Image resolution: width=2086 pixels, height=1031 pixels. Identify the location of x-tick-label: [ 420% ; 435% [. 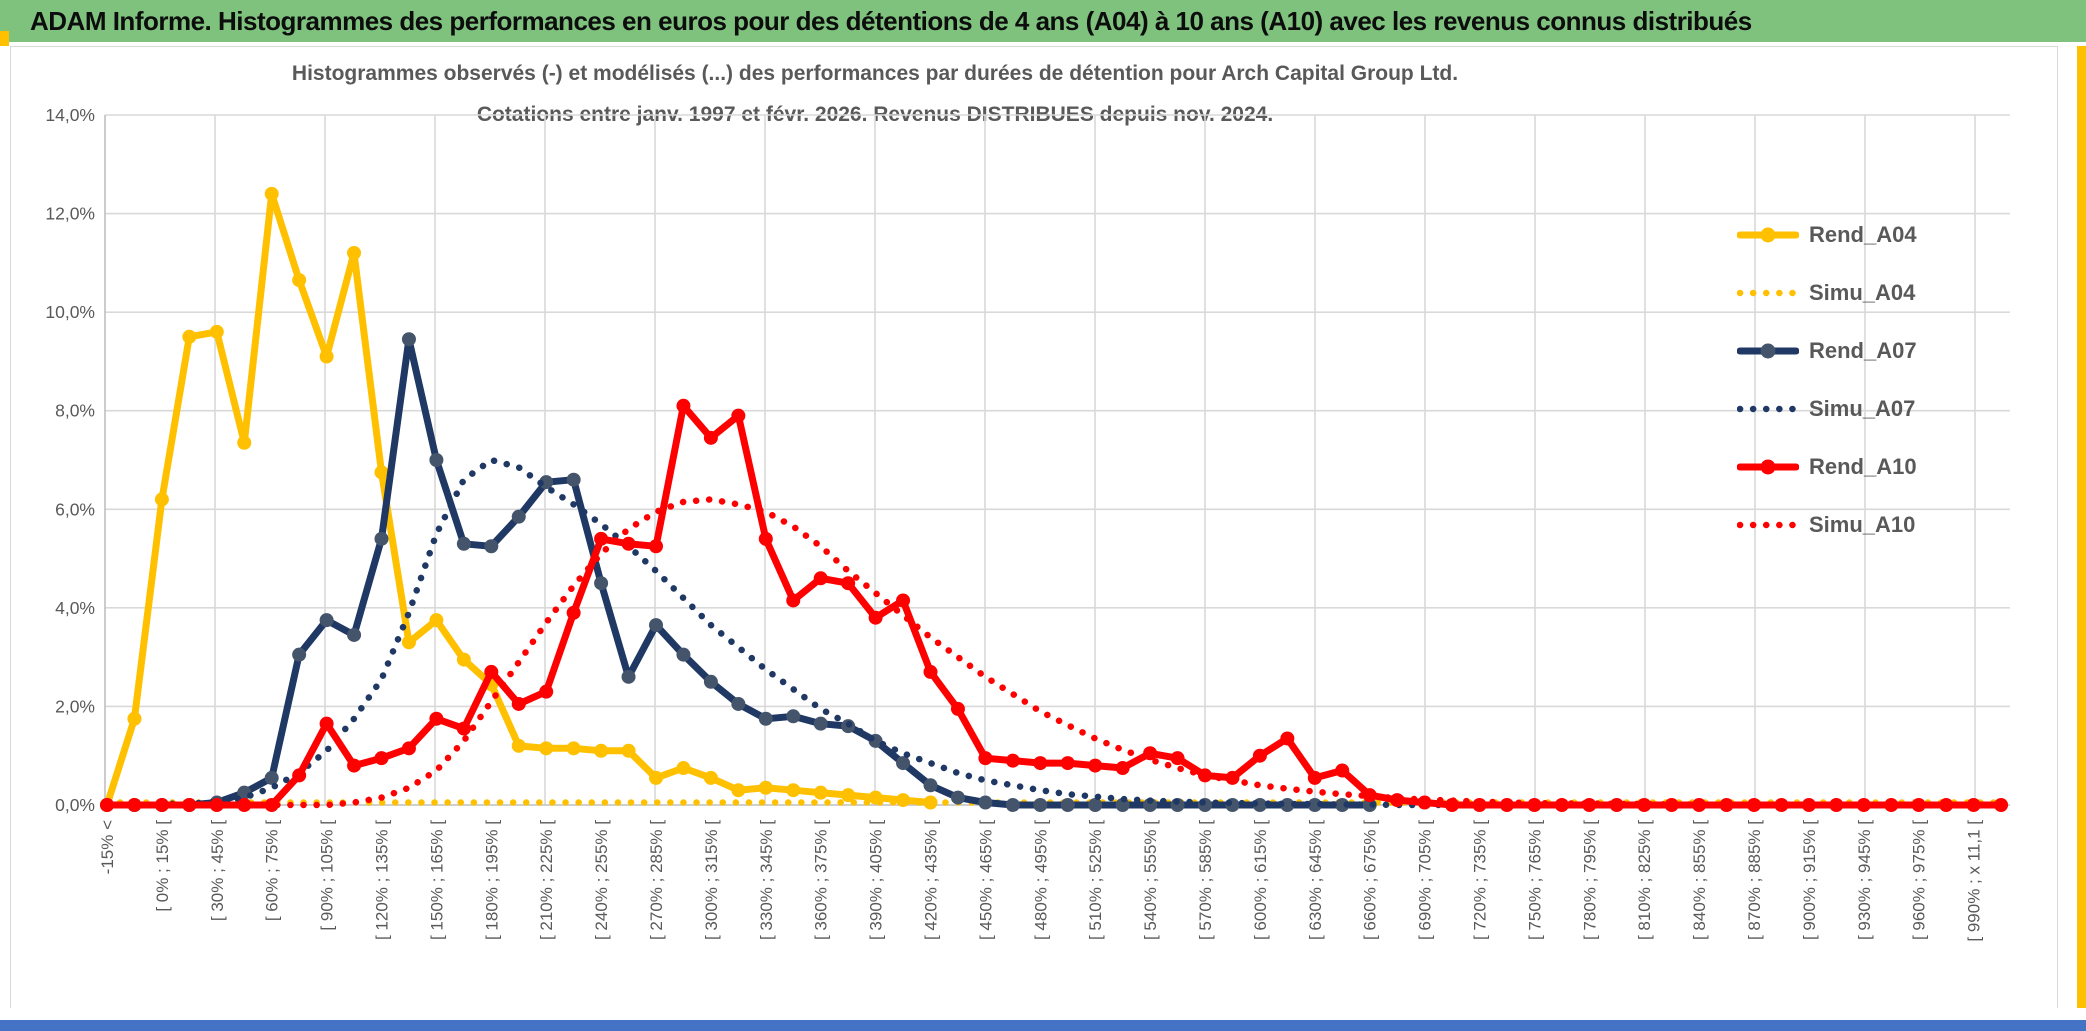
(931, 880).